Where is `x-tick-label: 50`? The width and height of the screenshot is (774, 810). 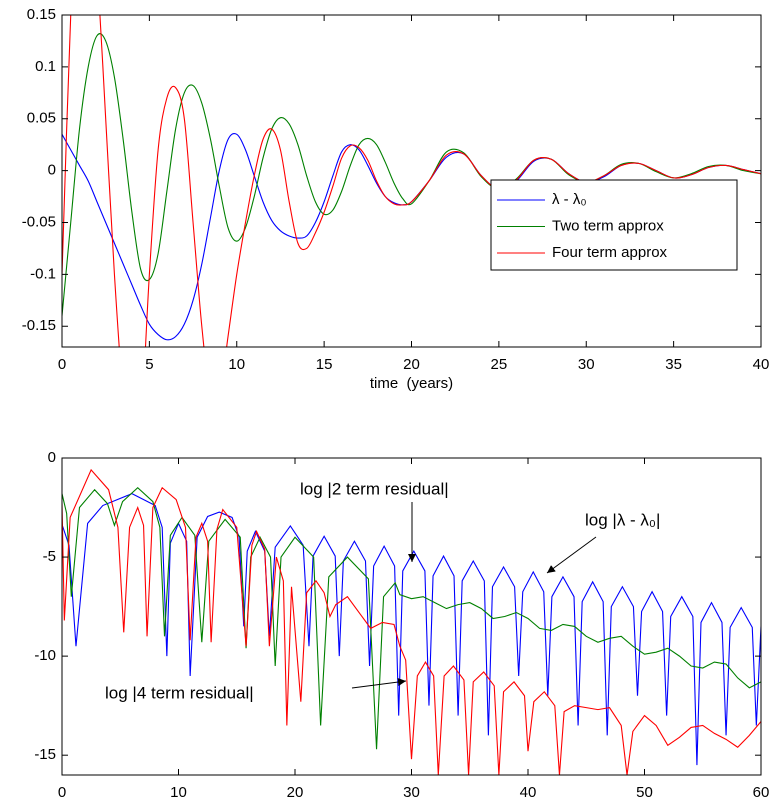 x-tick-label: 50 is located at coordinates (644, 792).